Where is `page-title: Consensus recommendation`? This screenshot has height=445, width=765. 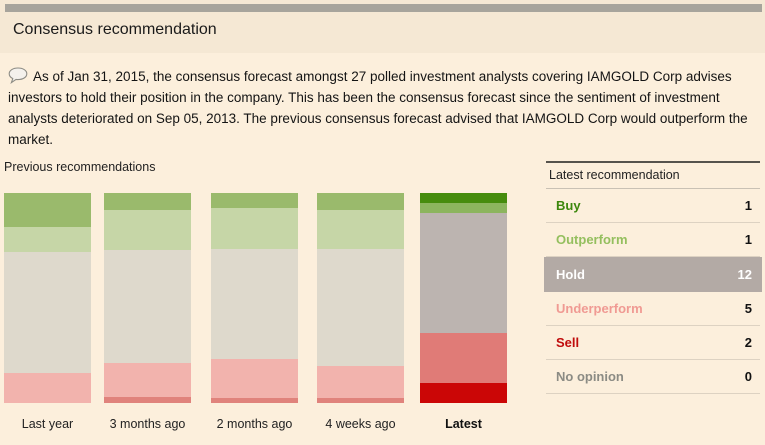
page-title: Consensus recommendation is located at coordinates (115, 29).